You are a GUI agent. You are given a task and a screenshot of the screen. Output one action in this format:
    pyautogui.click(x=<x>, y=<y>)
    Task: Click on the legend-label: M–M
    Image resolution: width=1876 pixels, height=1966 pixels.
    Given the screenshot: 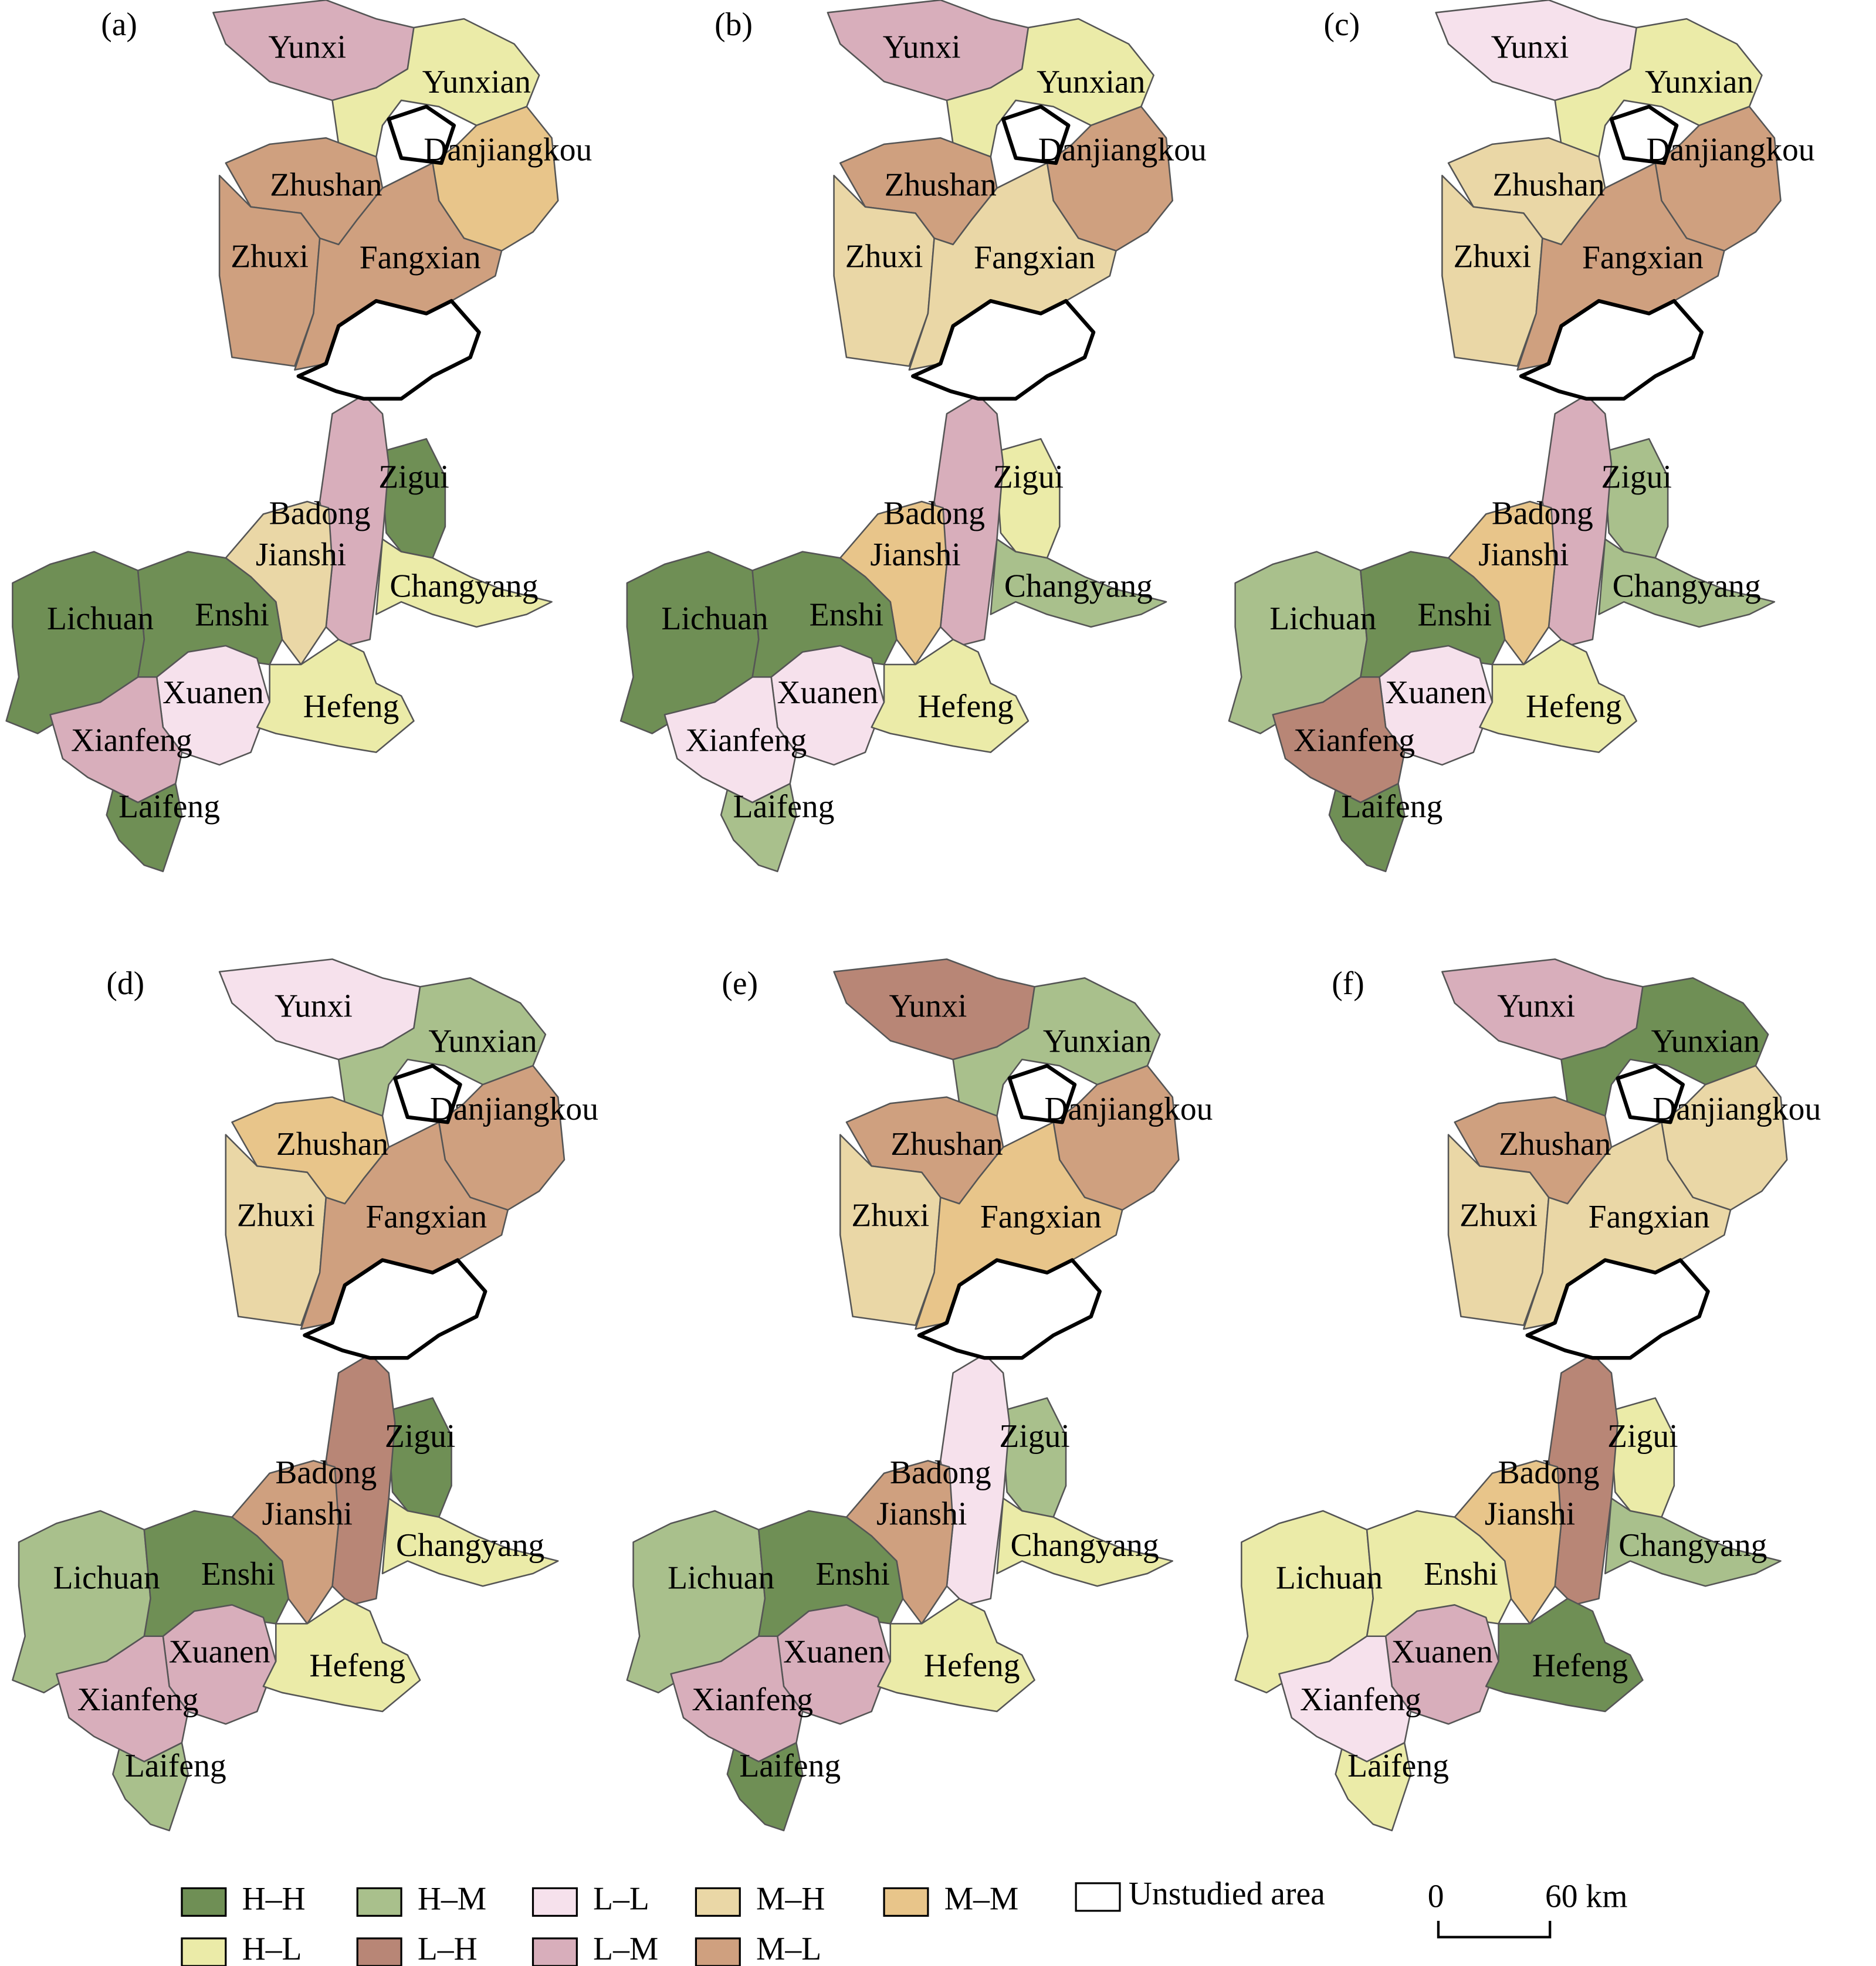 What is the action you would take?
    pyautogui.click(x=981, y=1899)
    